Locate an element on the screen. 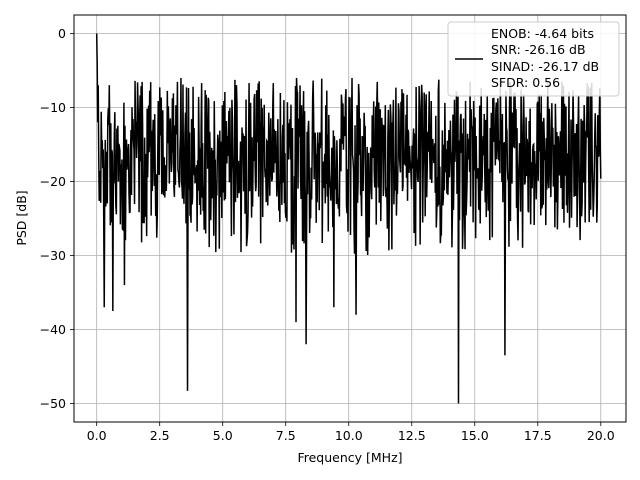 The width and height of the screenshot is (640, 480). legend-enob: ENOB: -4.64 bits is located at coordinates (542, 33).